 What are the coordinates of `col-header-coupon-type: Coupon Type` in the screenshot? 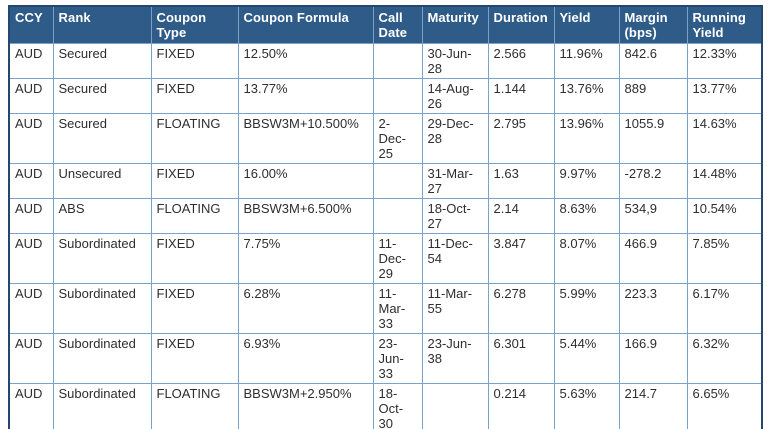 It's located at (194, 24).